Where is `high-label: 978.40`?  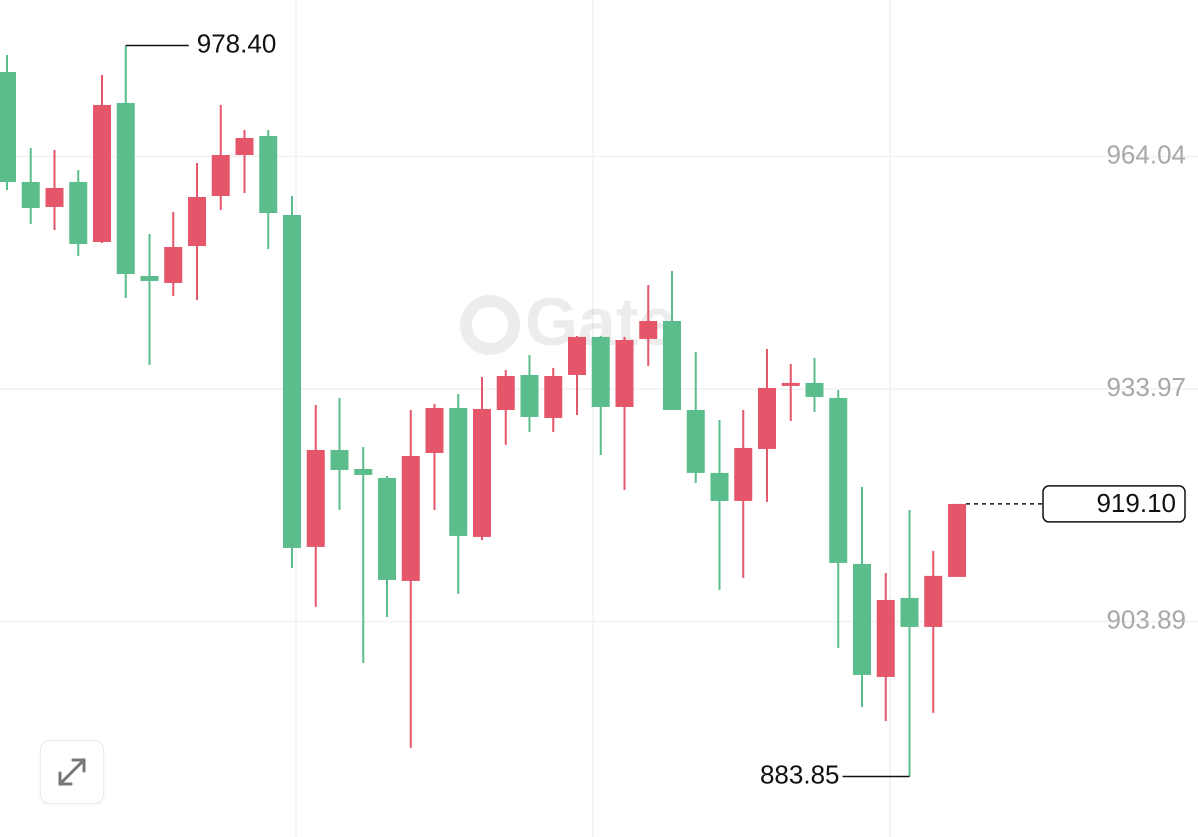
high-label: 978.40 is located at coordinates (237, 43).